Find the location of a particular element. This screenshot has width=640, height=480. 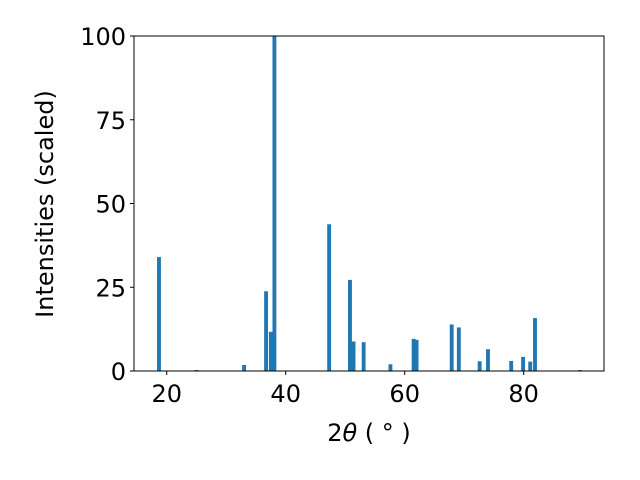

x-tick-label-40: 40 is located at coordinates (285, 394).